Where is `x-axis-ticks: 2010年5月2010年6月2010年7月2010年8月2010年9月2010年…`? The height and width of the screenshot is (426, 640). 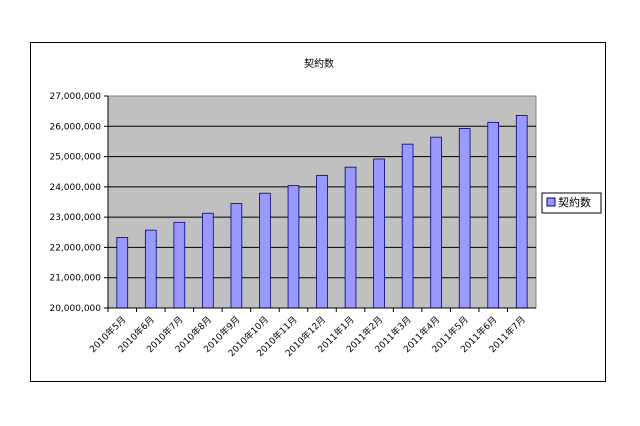
x-axis-ticks: 2010年5月2010年6月2010年7月2010年8月2010年9月2010年… is located at coordinates (307, 333).